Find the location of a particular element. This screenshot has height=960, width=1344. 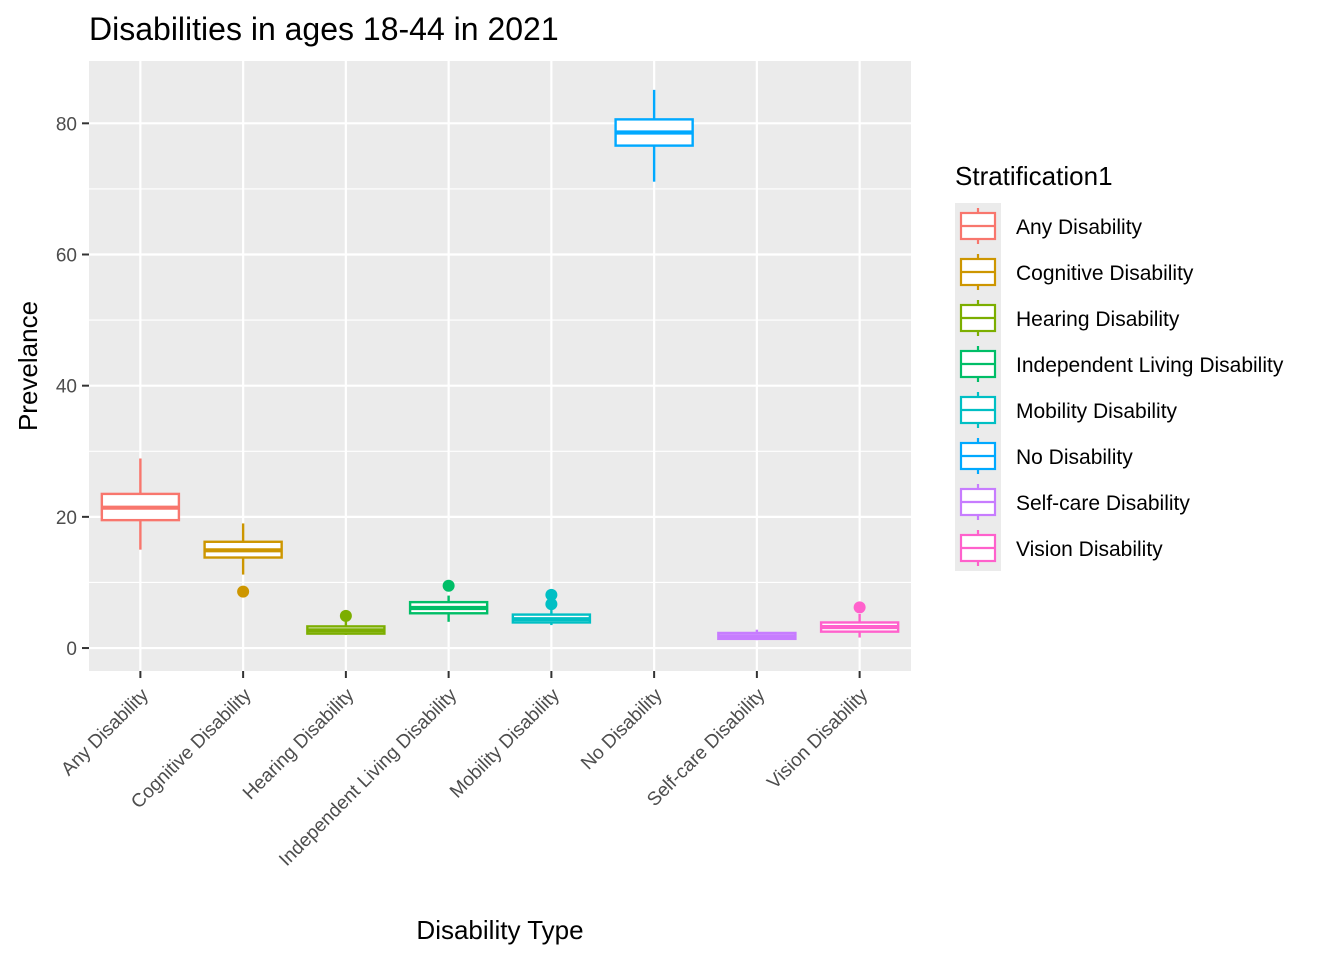

legend-label: Mobility Disability is located at coordinates (1097, 411).